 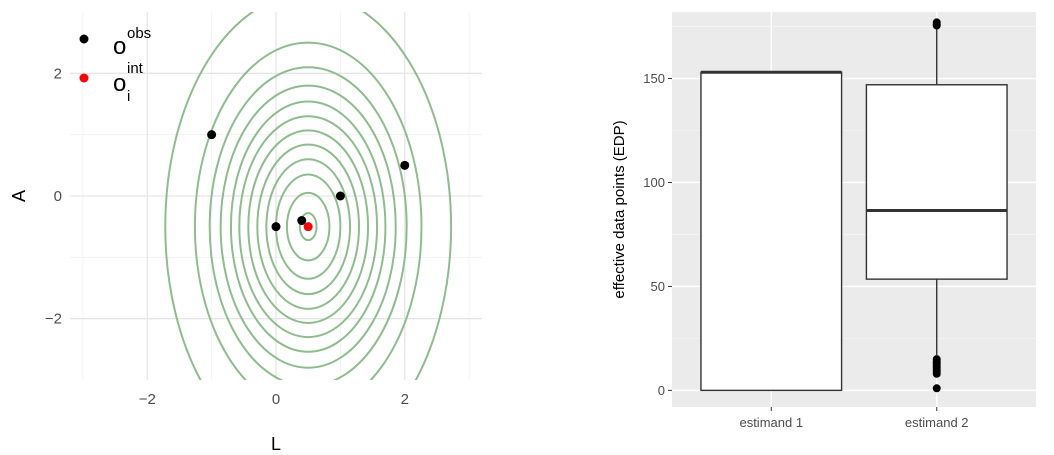 I want to click on legend-label-int-subscript: i, so click(x=128, y=96).